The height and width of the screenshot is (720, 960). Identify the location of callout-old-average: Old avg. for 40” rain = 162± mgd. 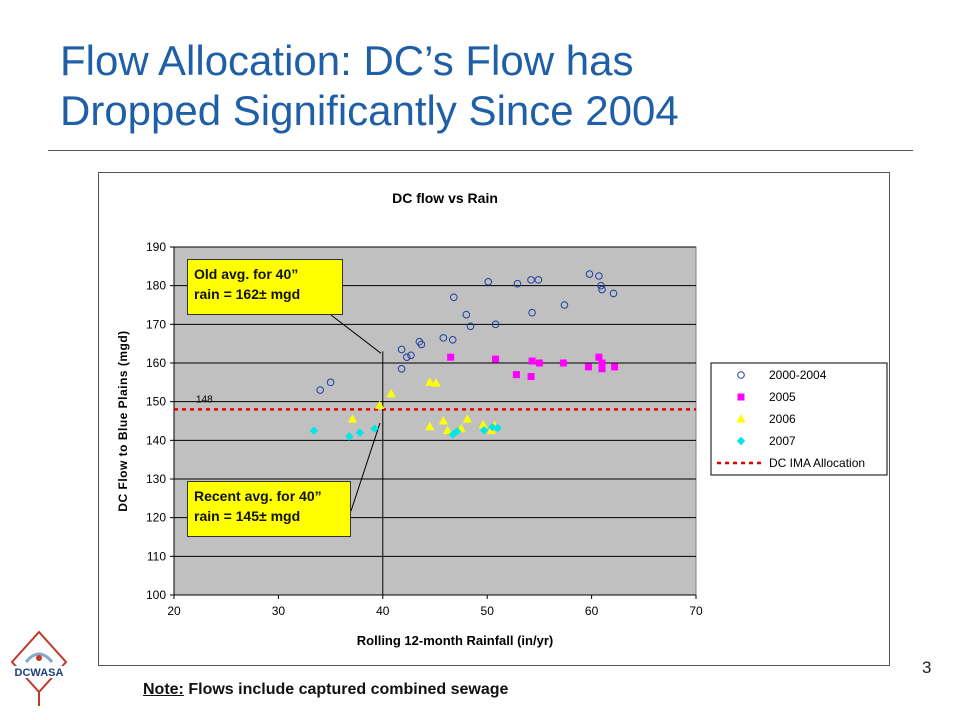
(265, 287).